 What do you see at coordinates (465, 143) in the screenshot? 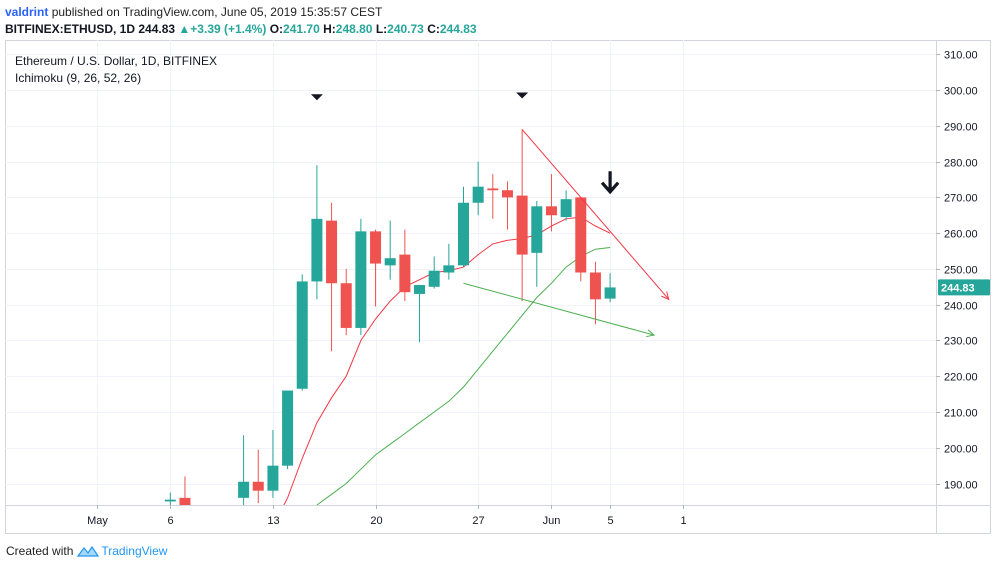
I see `markers` at bounding box center [465, 143].